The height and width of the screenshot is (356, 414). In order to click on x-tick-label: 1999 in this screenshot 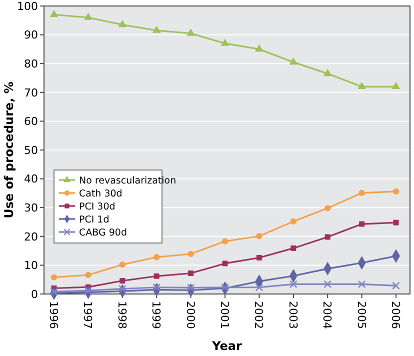, I will do `click(156, 315)`.